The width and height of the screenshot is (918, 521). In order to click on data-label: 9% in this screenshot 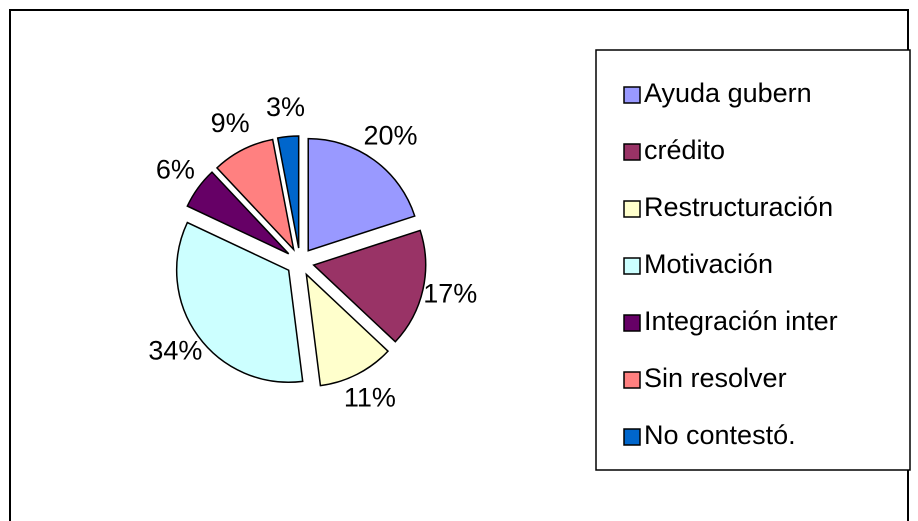, I will do `click(230, 123)`.